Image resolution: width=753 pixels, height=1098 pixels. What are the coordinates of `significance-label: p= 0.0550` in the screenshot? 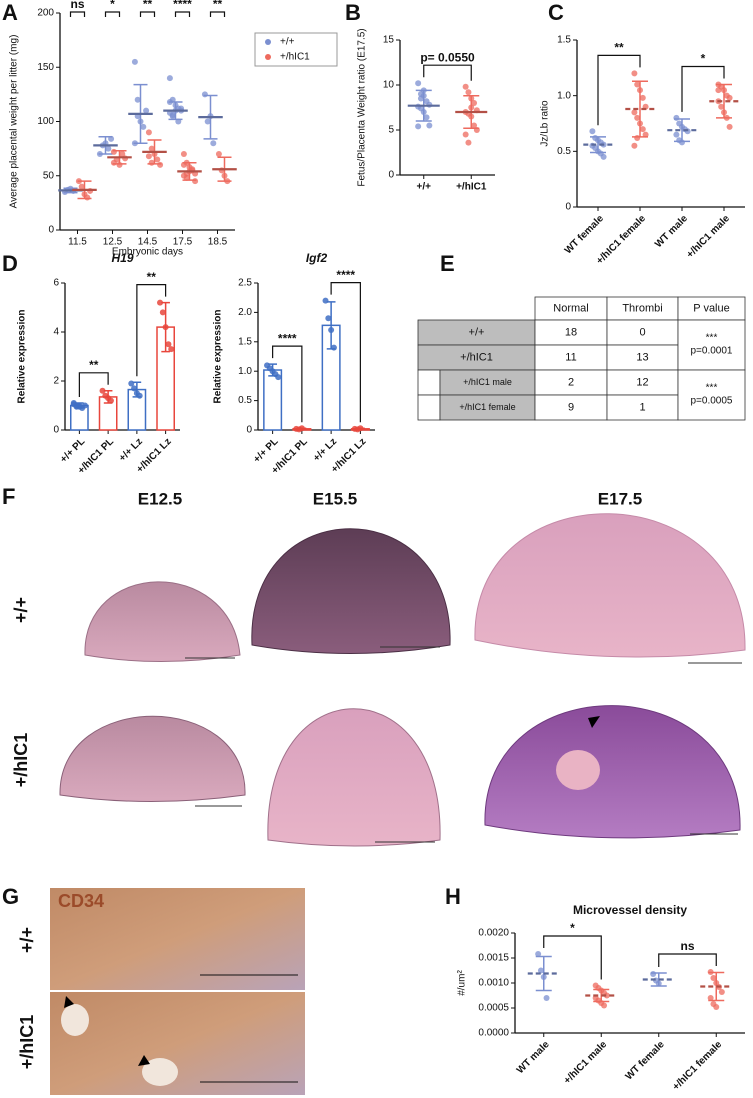 It's located at (447, 57).